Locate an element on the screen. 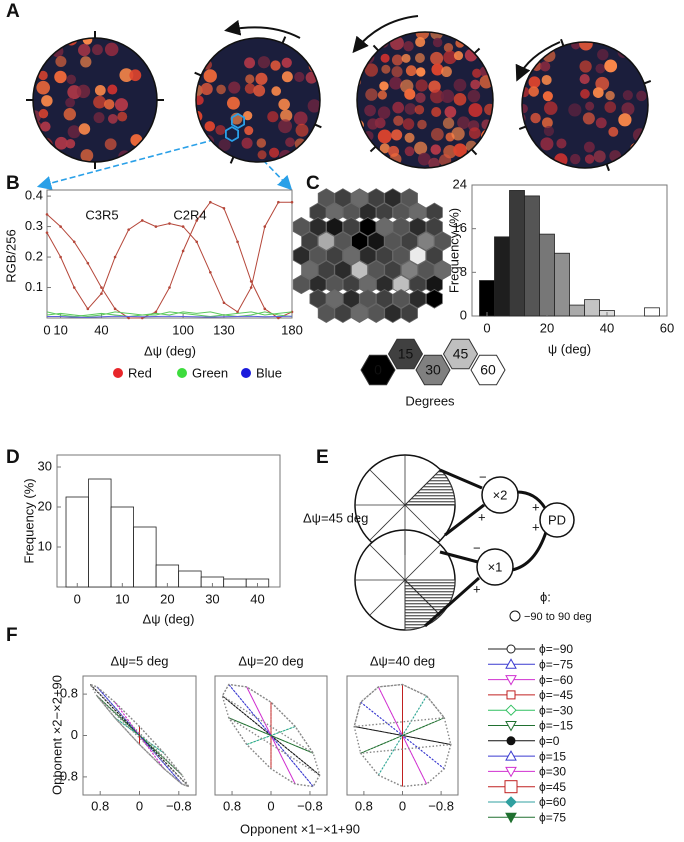  legend-label: ϕ=30 is located at coordinates (552, 772).